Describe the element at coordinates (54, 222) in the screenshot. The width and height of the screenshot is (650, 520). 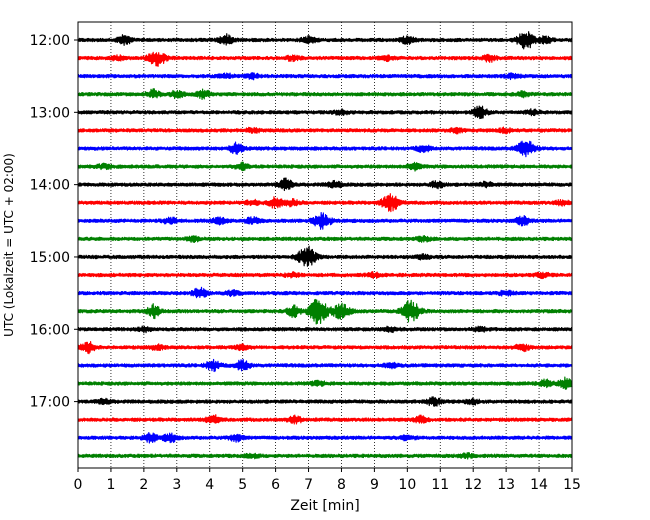
I see `y-axis-ticks: 12:00 13:00 14:00 15:00 16:00 17:00` at that location.